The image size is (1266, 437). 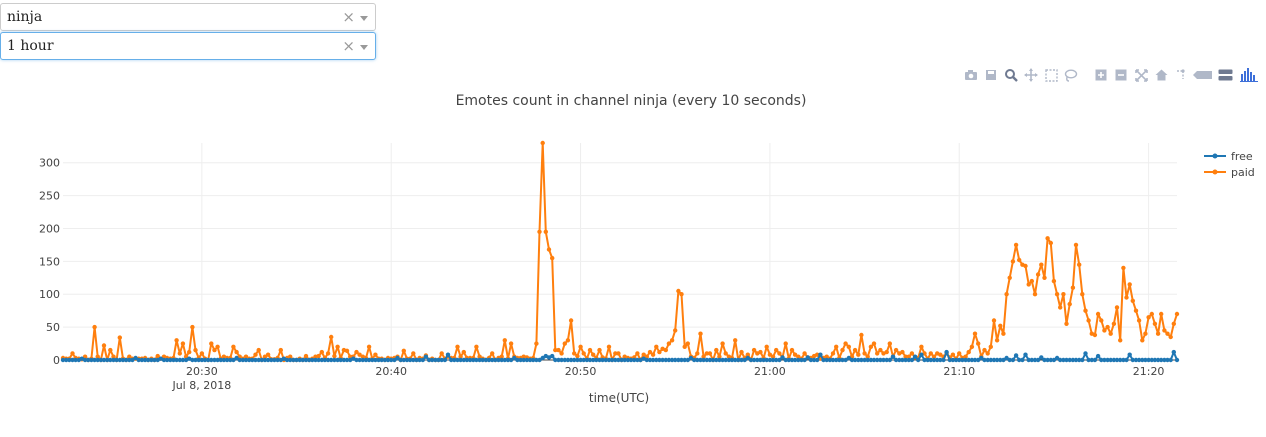 What do you see at coordinates (1031, 75) in the screenshot?
I see `pan-icon` at bounding box center [1031, 75].